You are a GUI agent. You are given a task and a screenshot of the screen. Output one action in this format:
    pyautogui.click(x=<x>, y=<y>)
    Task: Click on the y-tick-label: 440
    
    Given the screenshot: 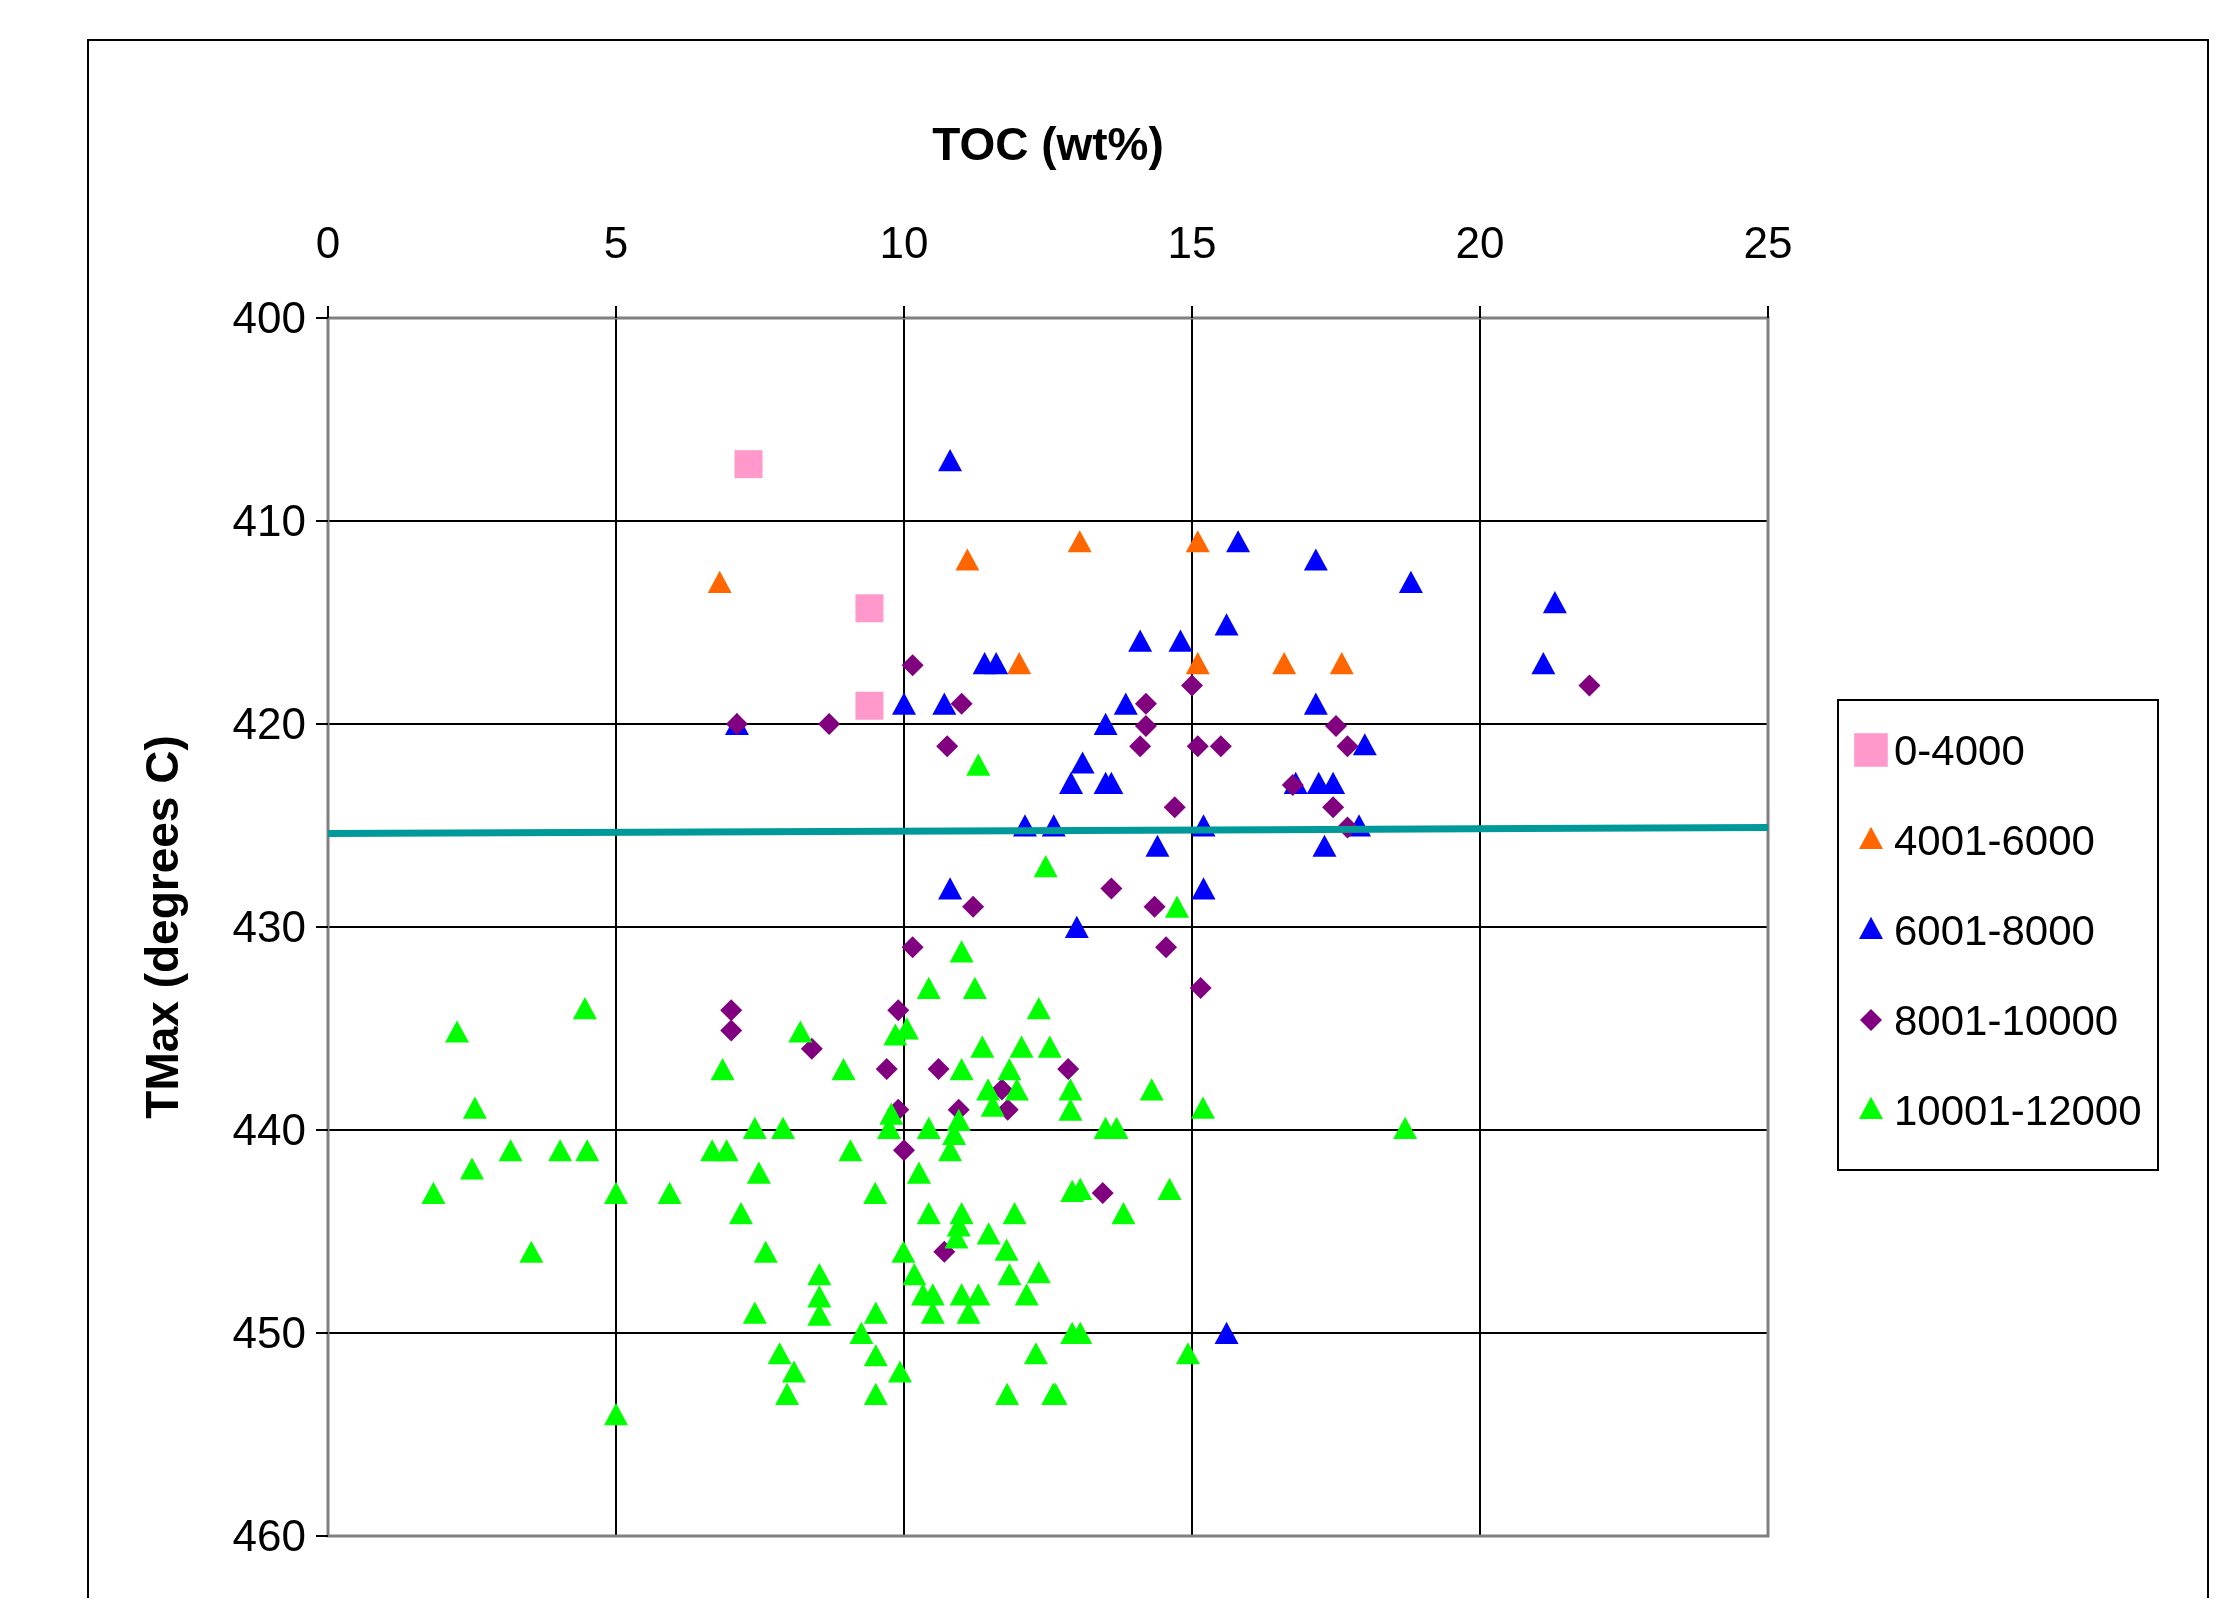 What is the action you would take?
    pyautogui.click(x=269, y=1129)
    